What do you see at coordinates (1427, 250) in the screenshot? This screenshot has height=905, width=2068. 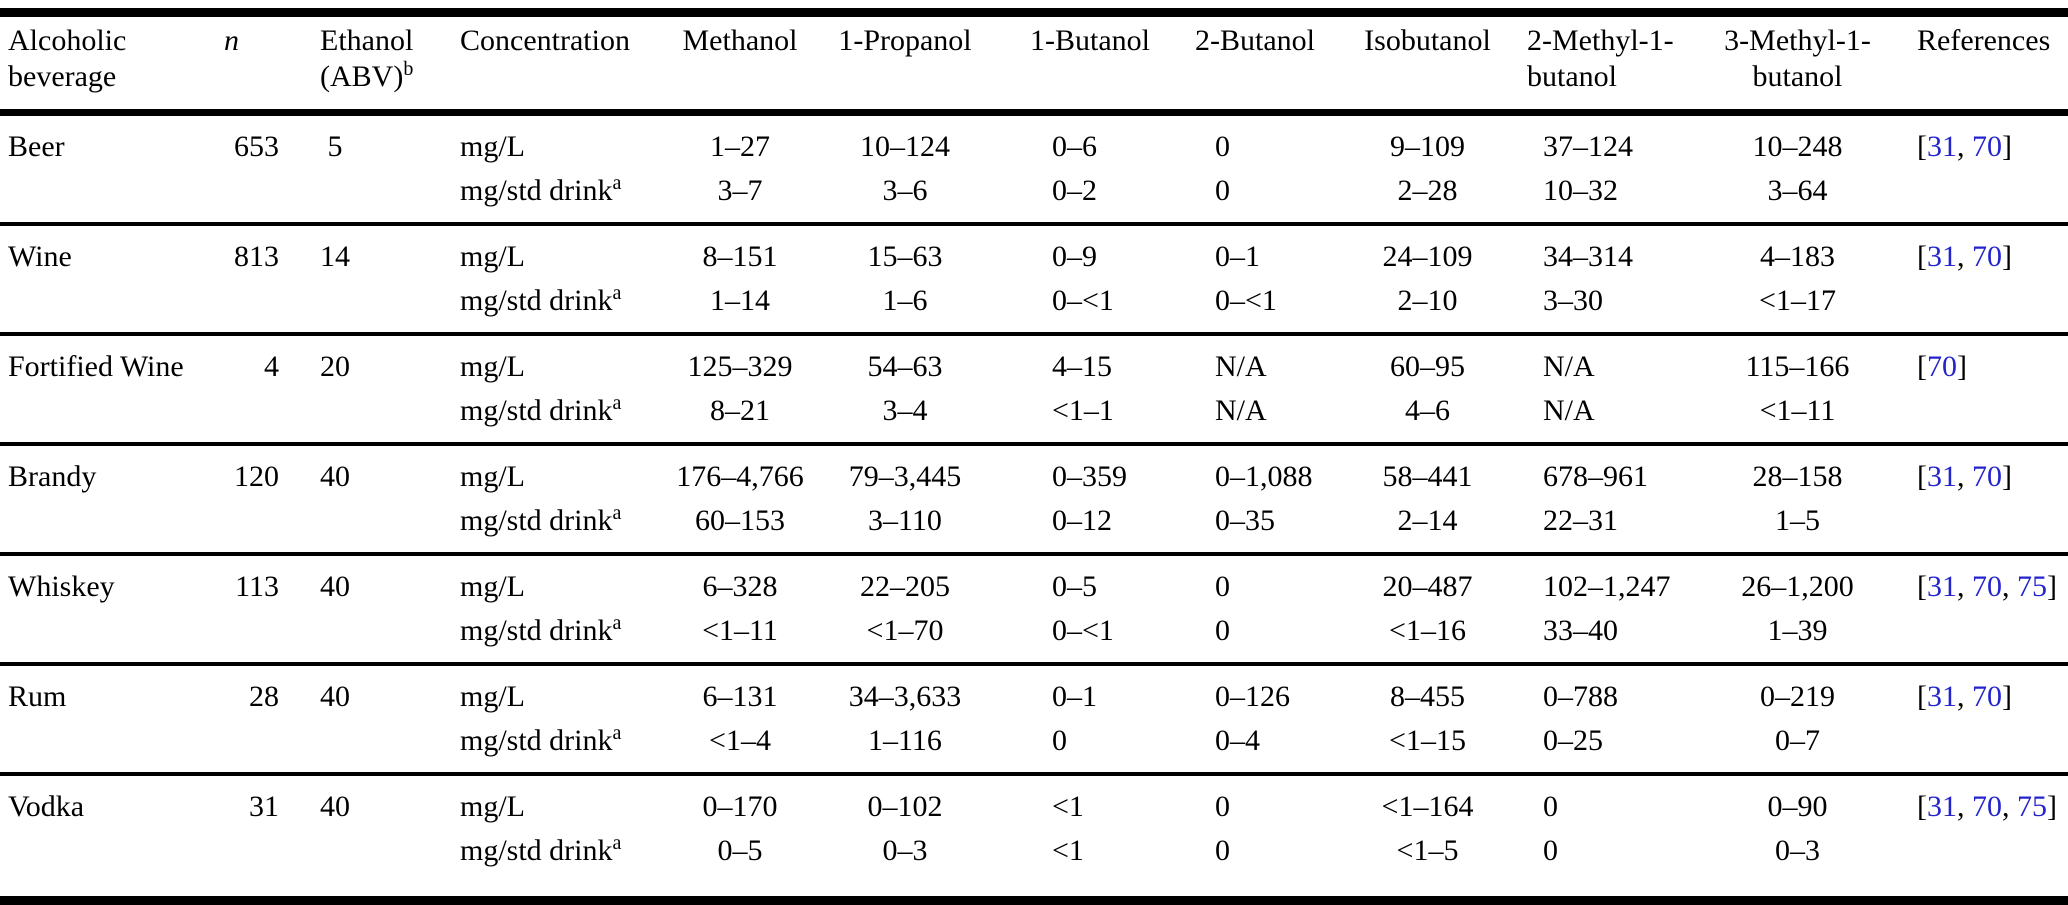 I see `value-cell: 24–109` at bounding box center [1427, 250].